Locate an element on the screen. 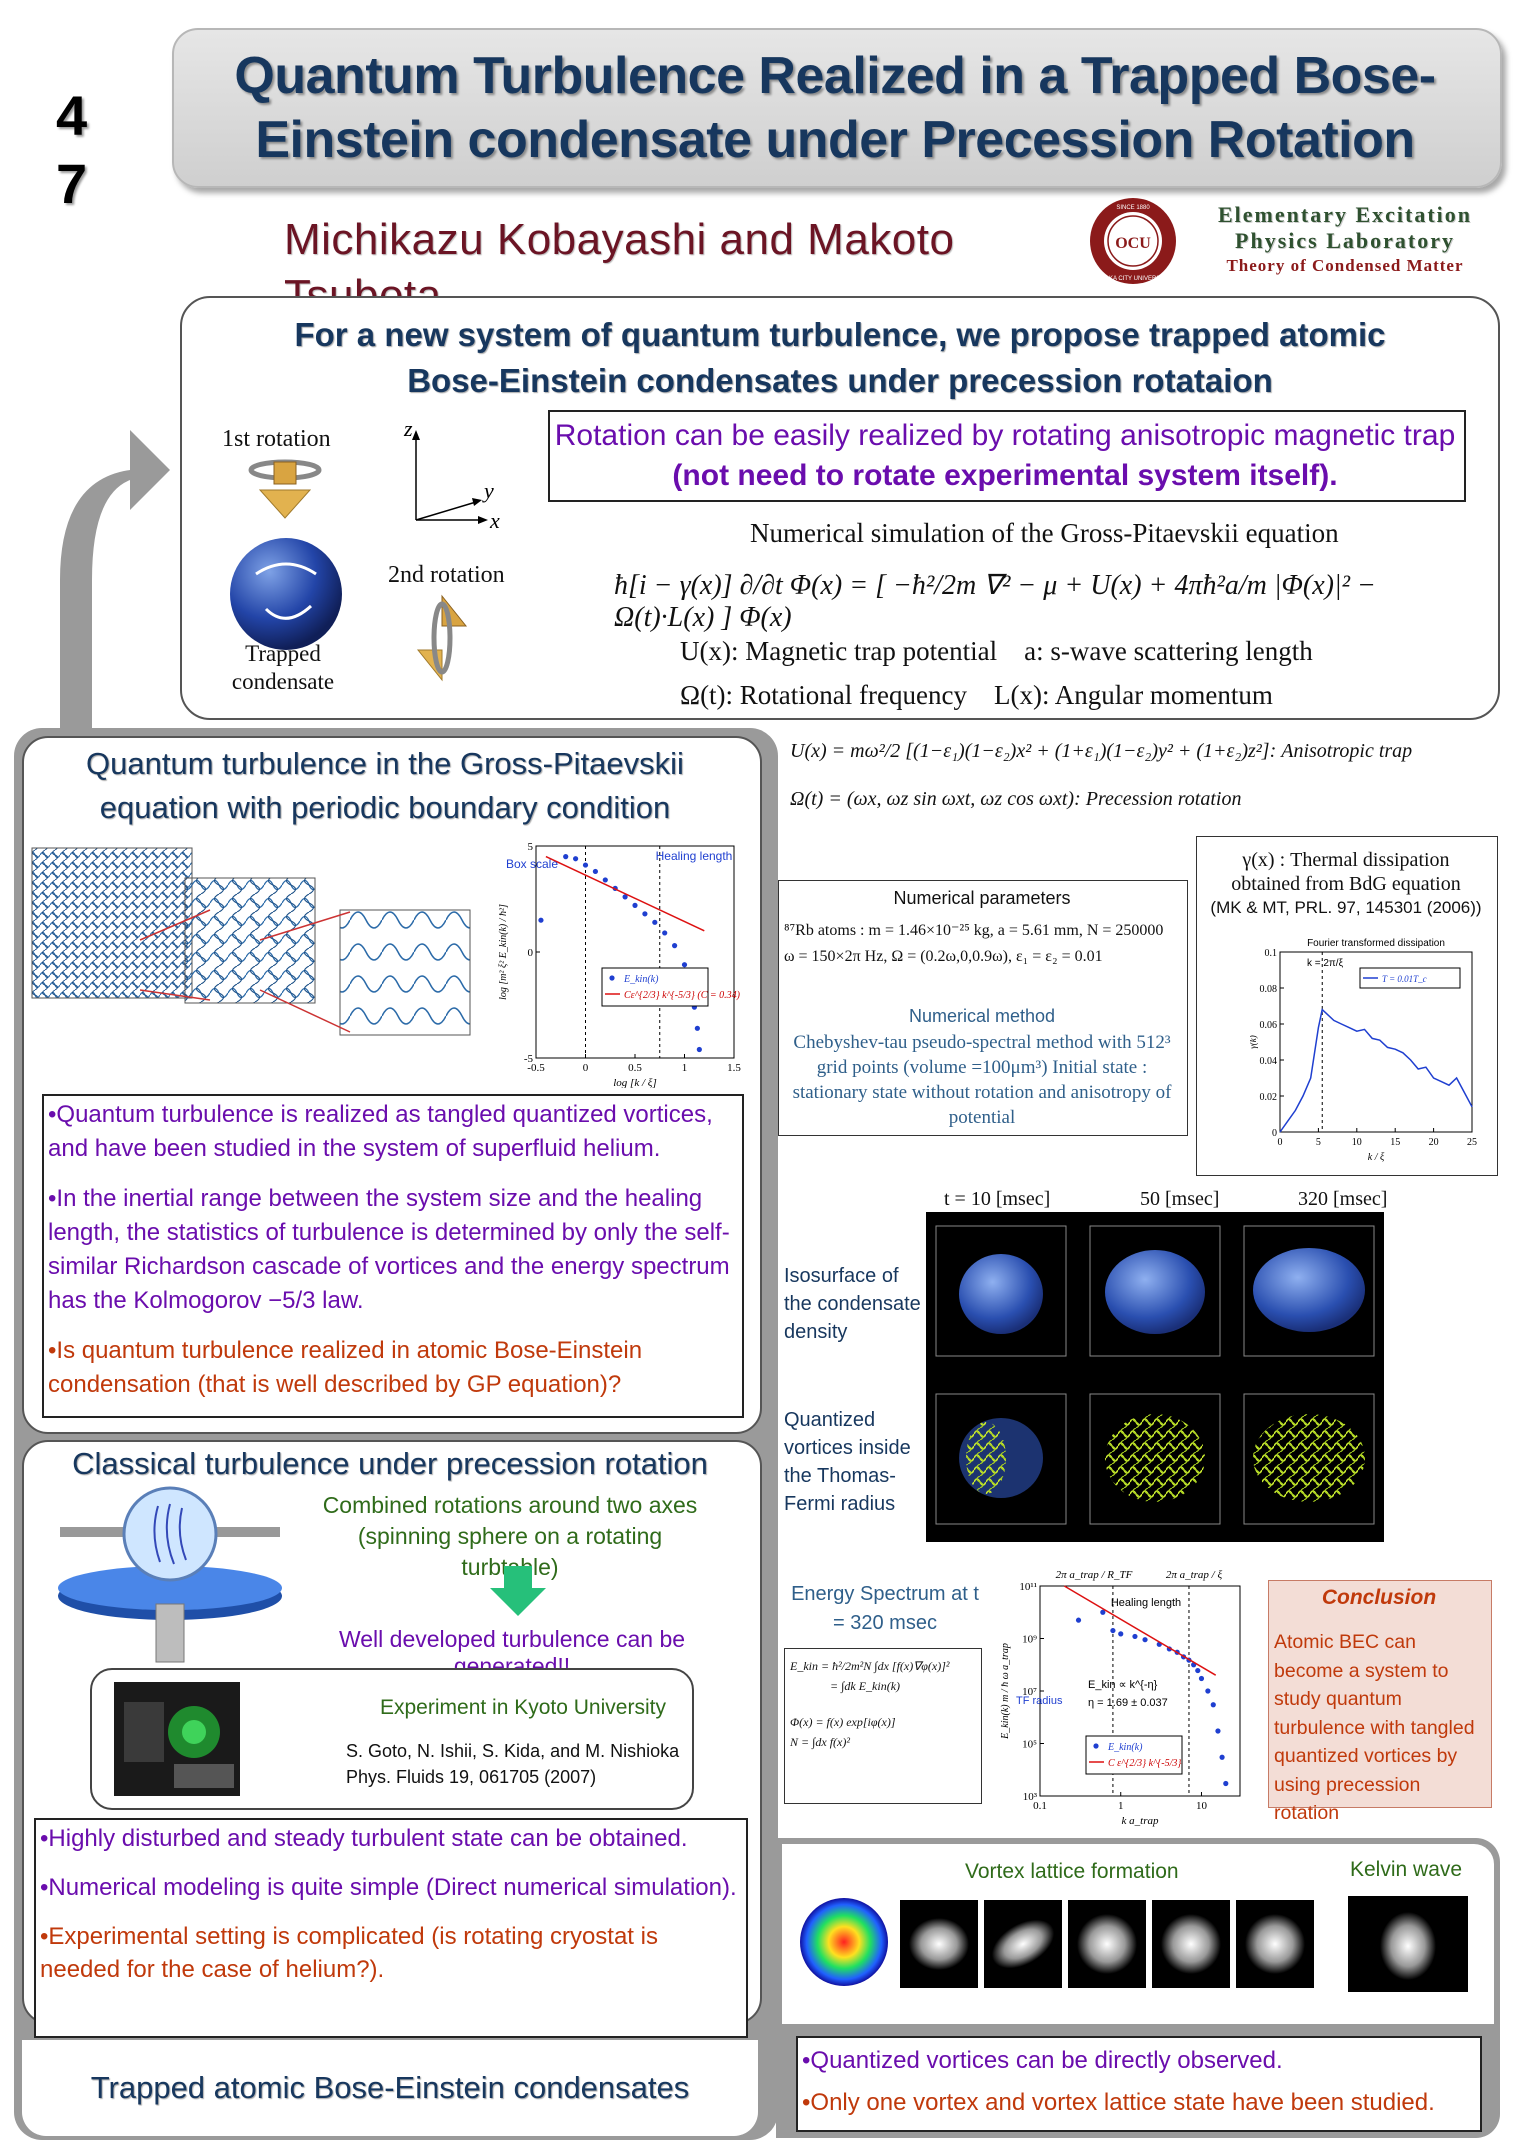  axes-diagram: z y x is located at coordinates (451, 476).